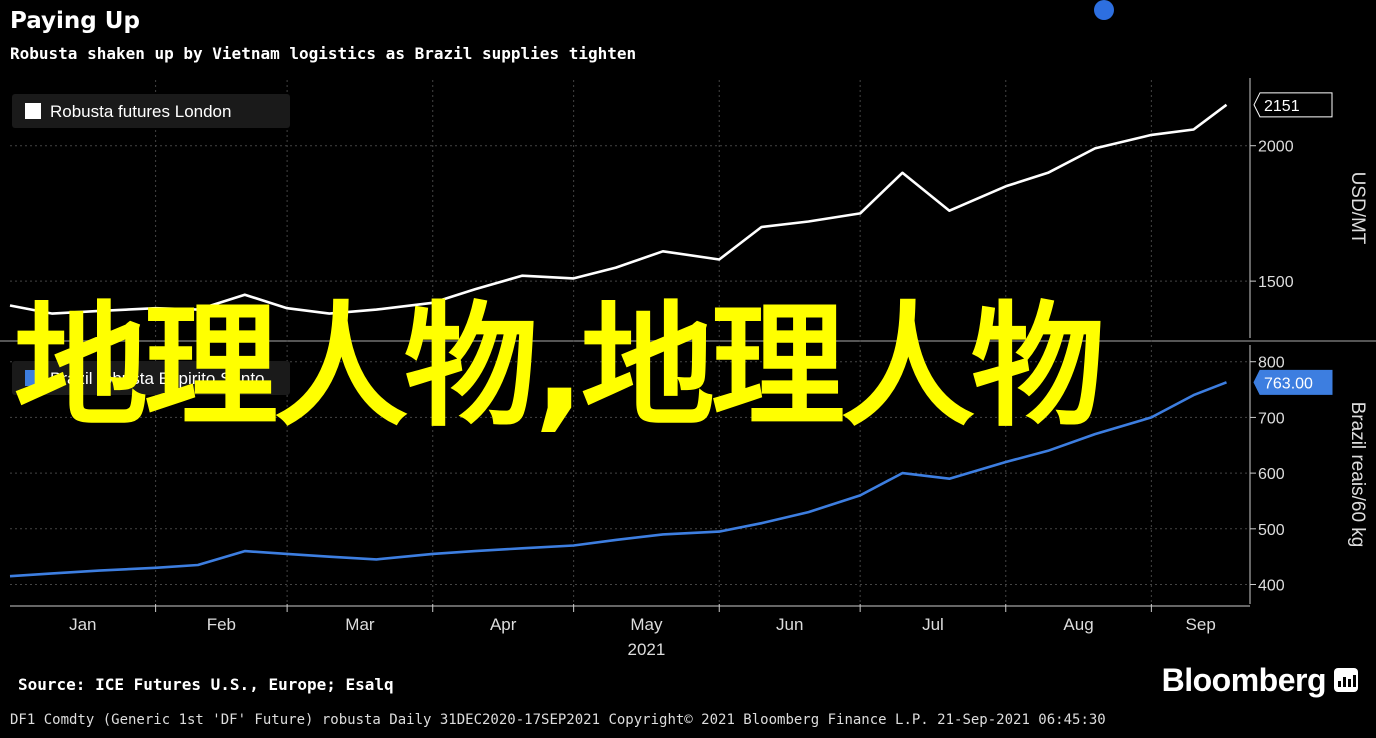 This screenshot has height=738, width=1376. What do you see at coordinates (1271, 474) in the screenshot?
I see `y-tick-label: 600` at bounding box center [1271, 474].